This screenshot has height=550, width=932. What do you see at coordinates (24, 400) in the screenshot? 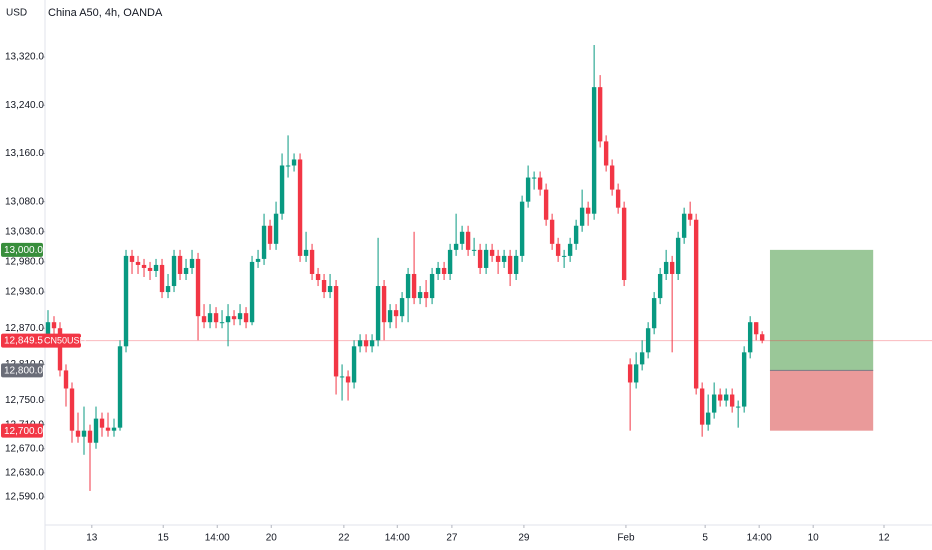
I see `y-tick-label: 12,750.0` at bounding box center [24, 400].